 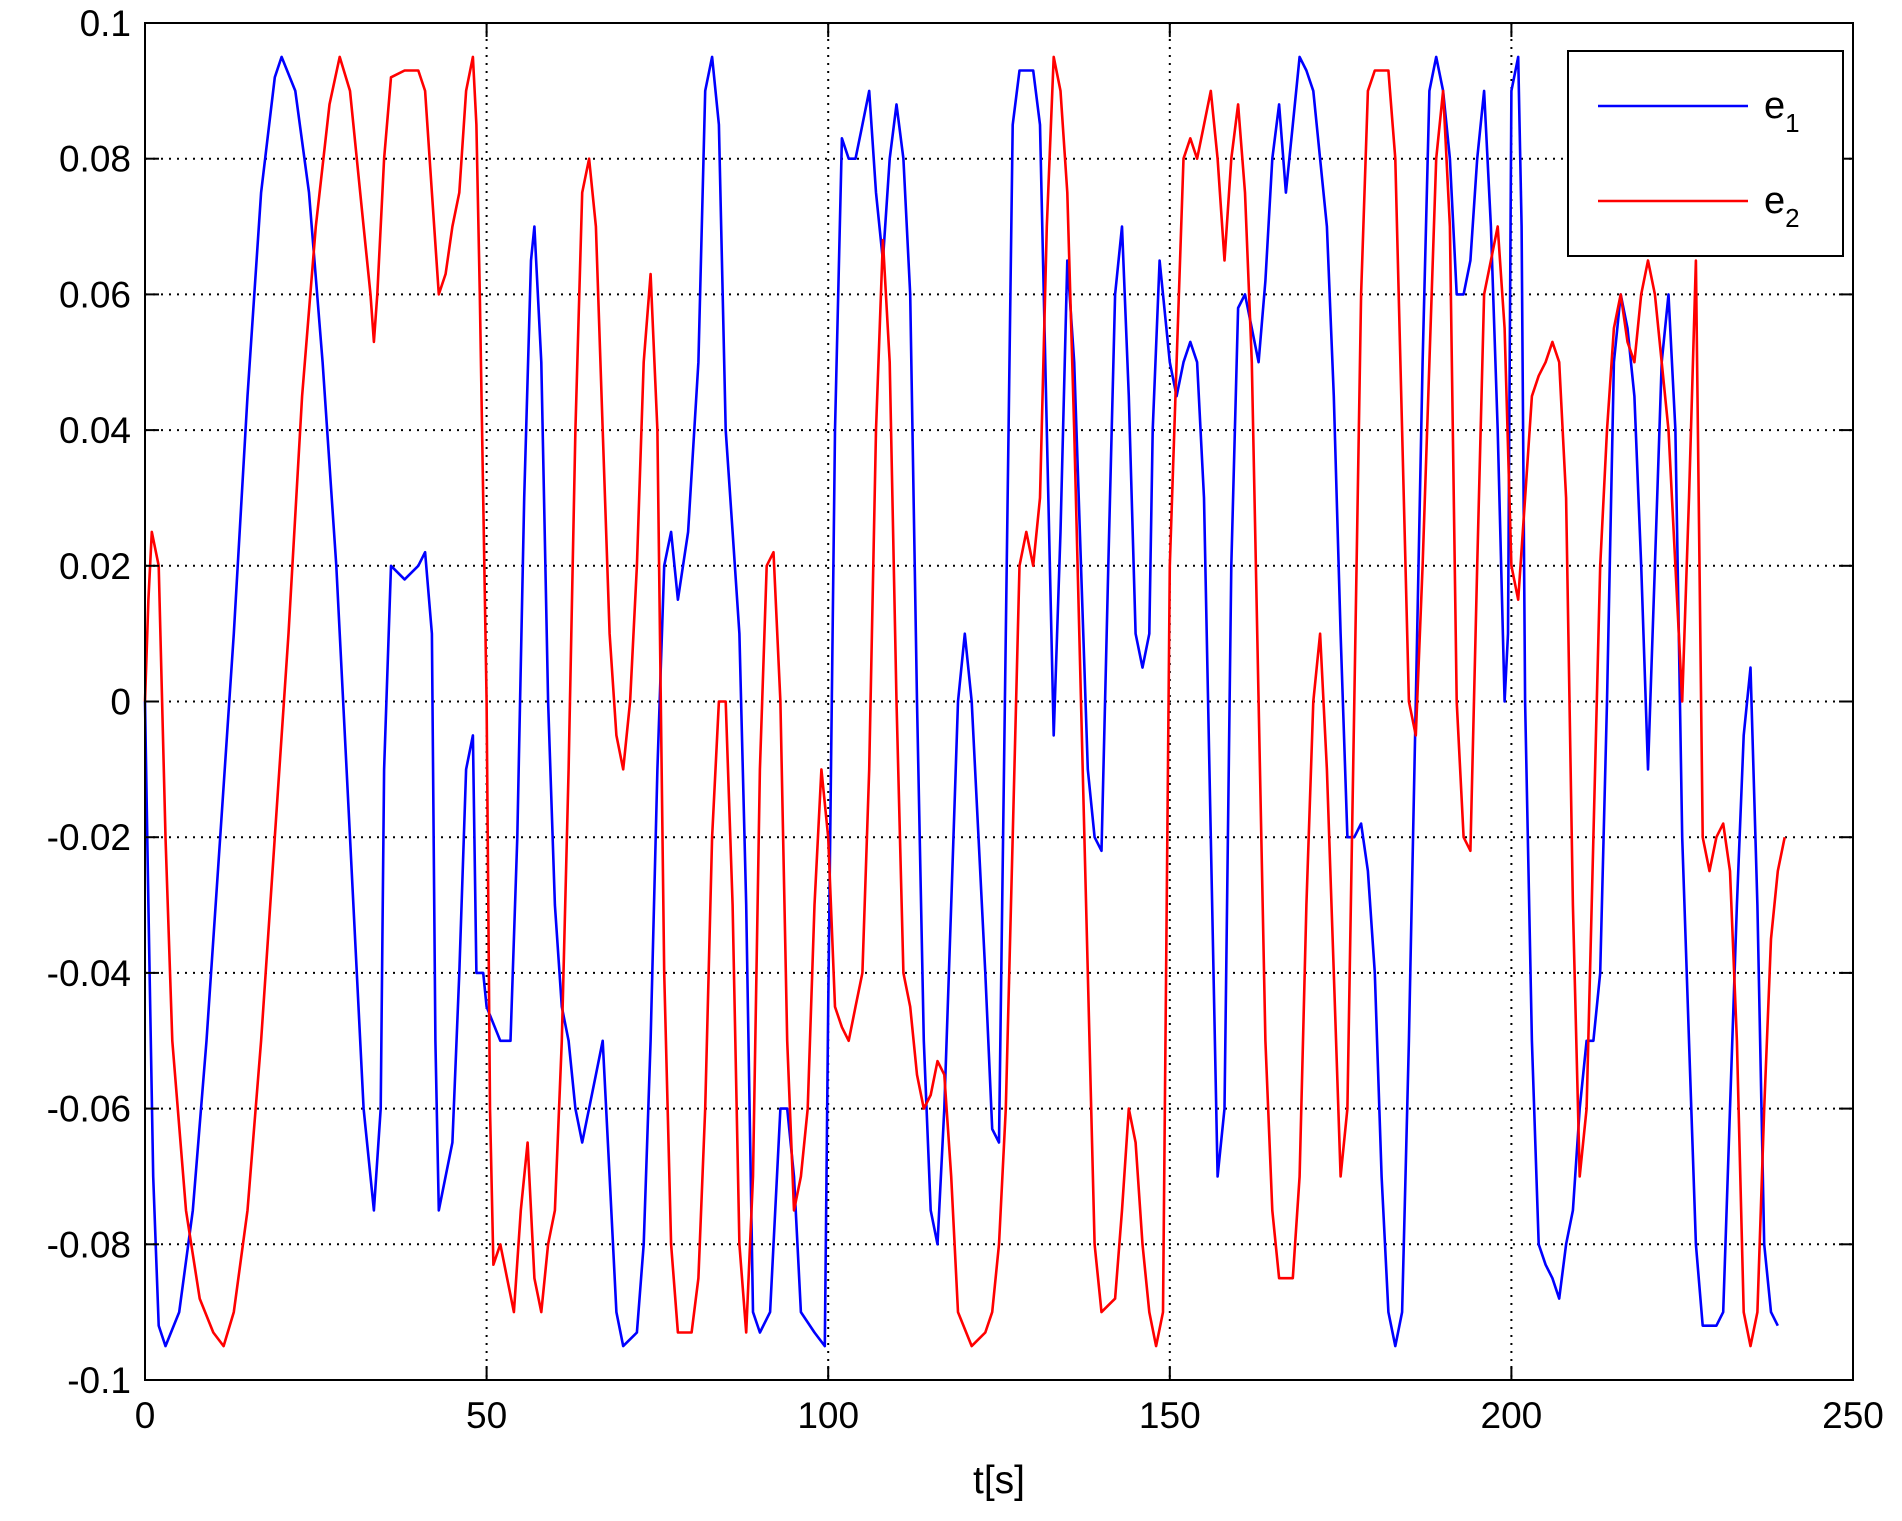 I want to click on x-axis-label: t[s], so click(x=999, y=1480).